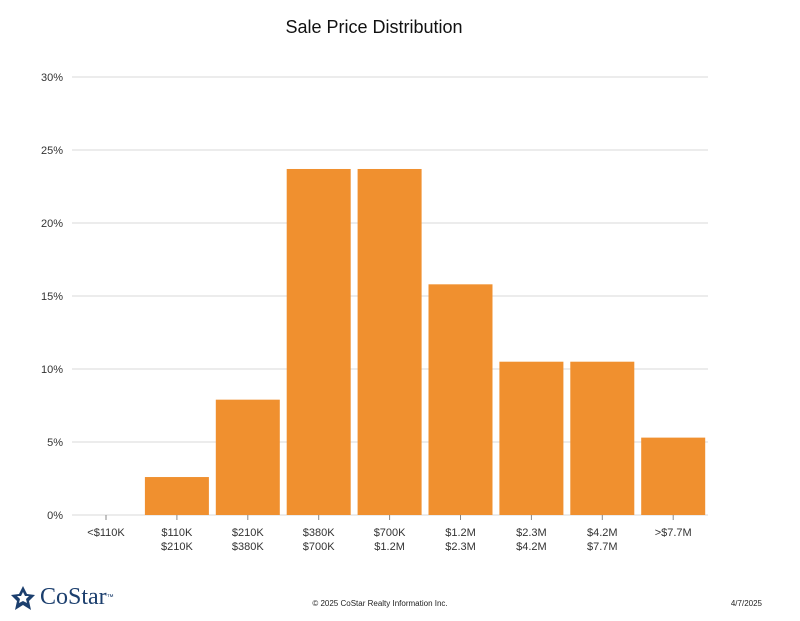 The width and height of the screenshot is (800, 621). Describe the element at coordinates (374, 27) in the screenshot. I see `chart-title: Sale Price Distribution` at that location.